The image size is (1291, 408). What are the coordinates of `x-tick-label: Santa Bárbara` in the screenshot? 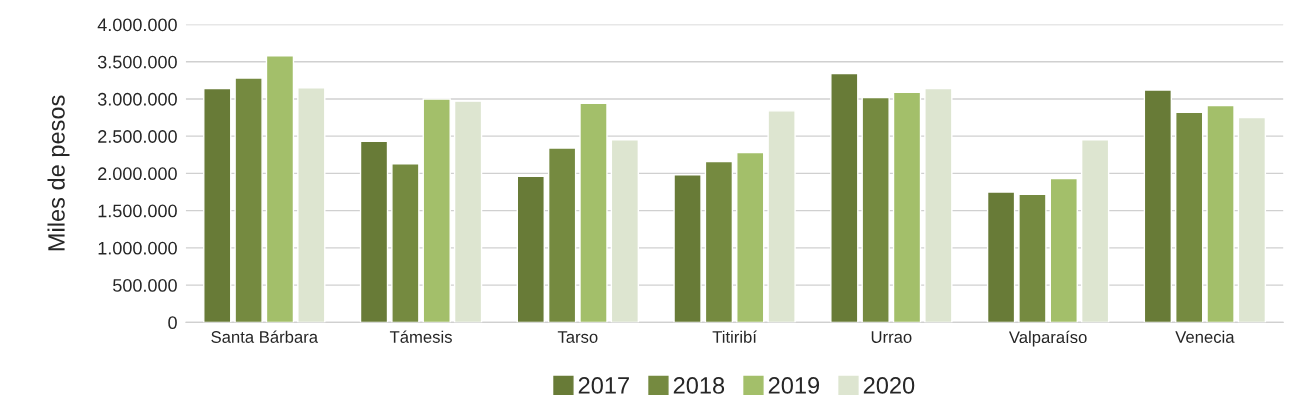 It's located at (265, 336).